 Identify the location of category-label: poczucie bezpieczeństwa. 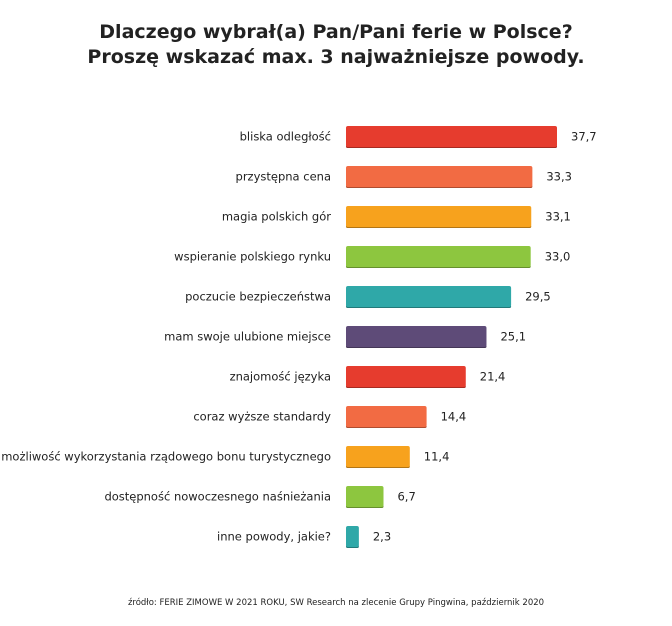
(258, 297).